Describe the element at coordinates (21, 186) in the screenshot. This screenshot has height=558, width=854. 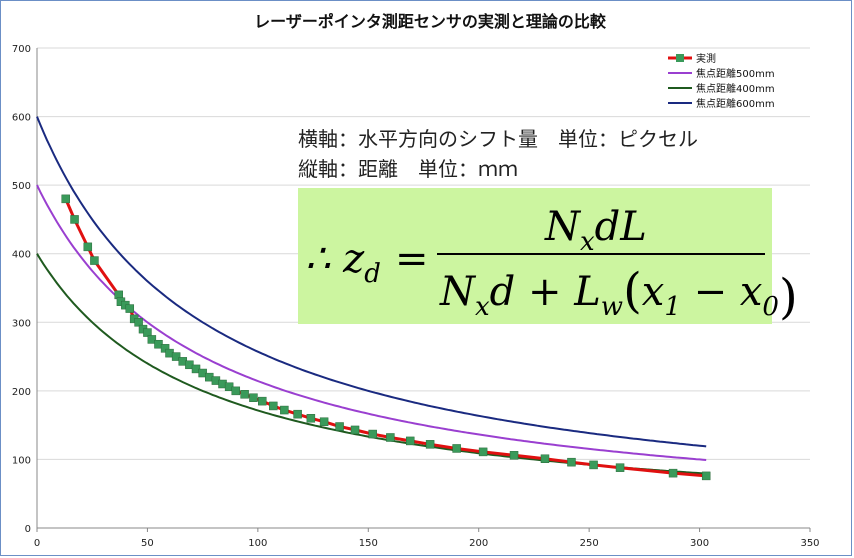
I see `y-tick-label: 500` at that location.